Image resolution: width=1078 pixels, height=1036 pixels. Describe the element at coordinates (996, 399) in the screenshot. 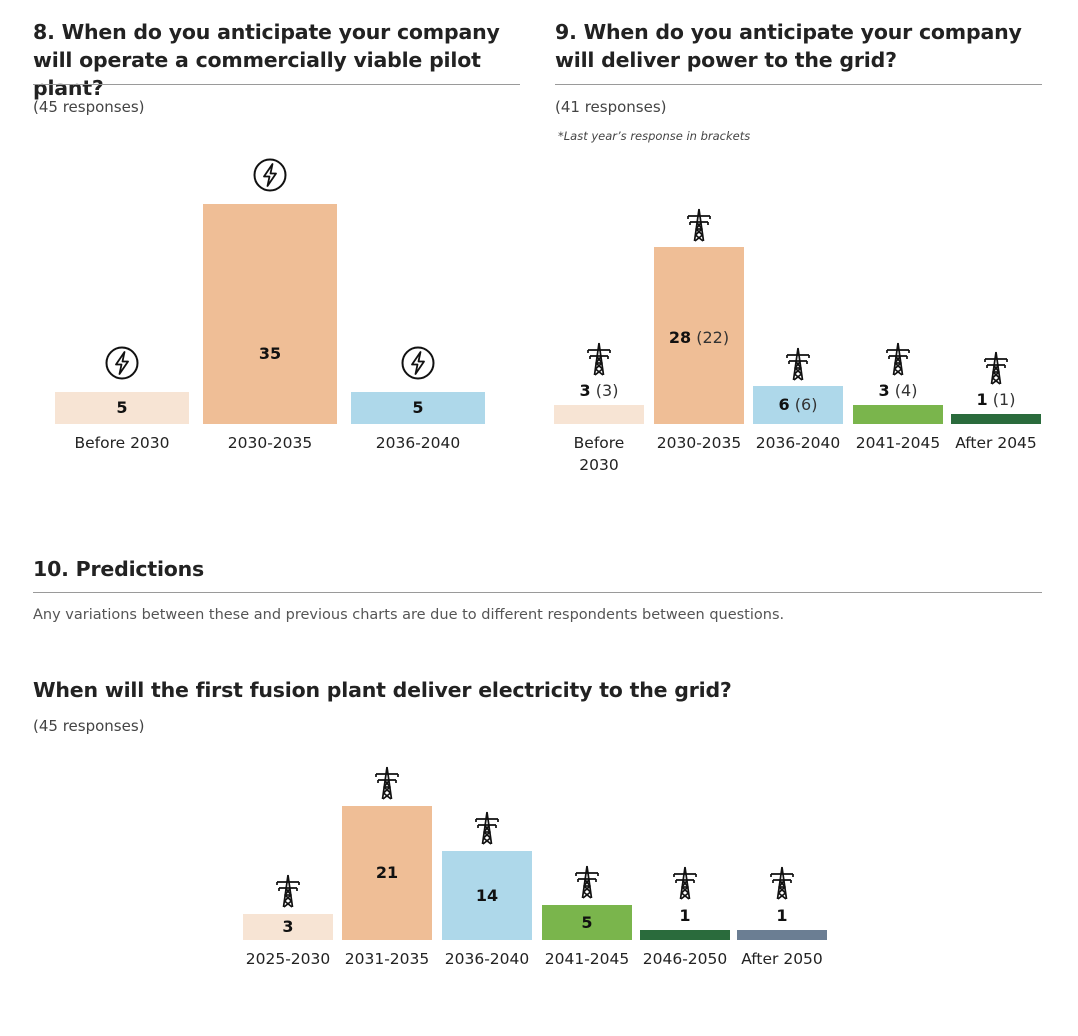

I see `data-label: 1 (1)` at that location.